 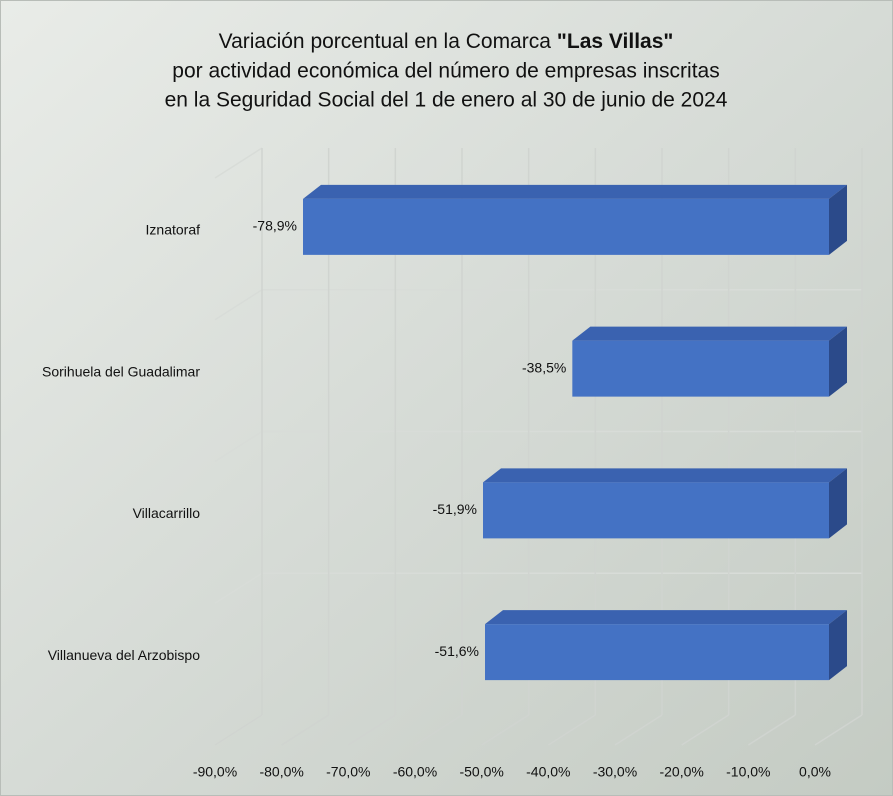 I want to click on x-tick-label: -90,0%, so click(x=215, y=772).